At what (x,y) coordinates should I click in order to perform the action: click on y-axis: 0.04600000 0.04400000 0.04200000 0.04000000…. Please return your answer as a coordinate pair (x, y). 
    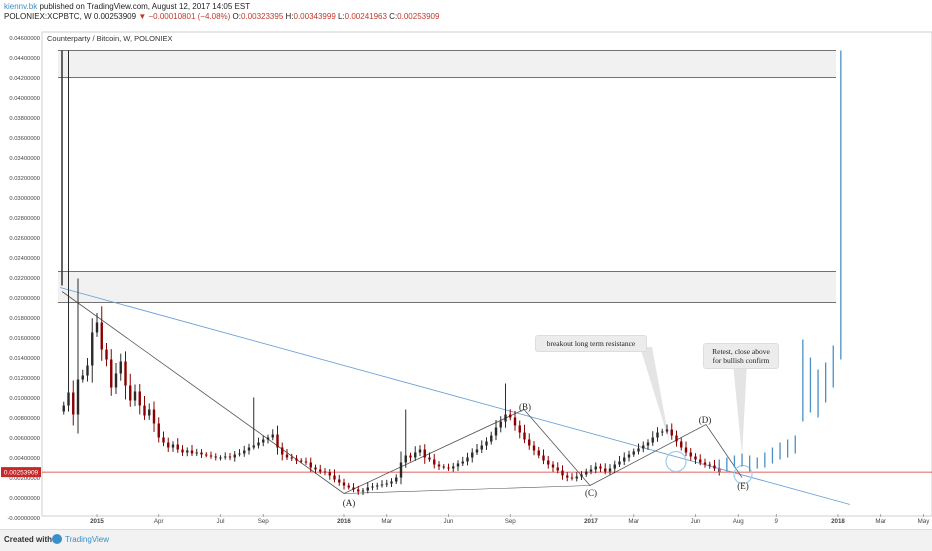
    Looking at the image, I should click on (23, 279).